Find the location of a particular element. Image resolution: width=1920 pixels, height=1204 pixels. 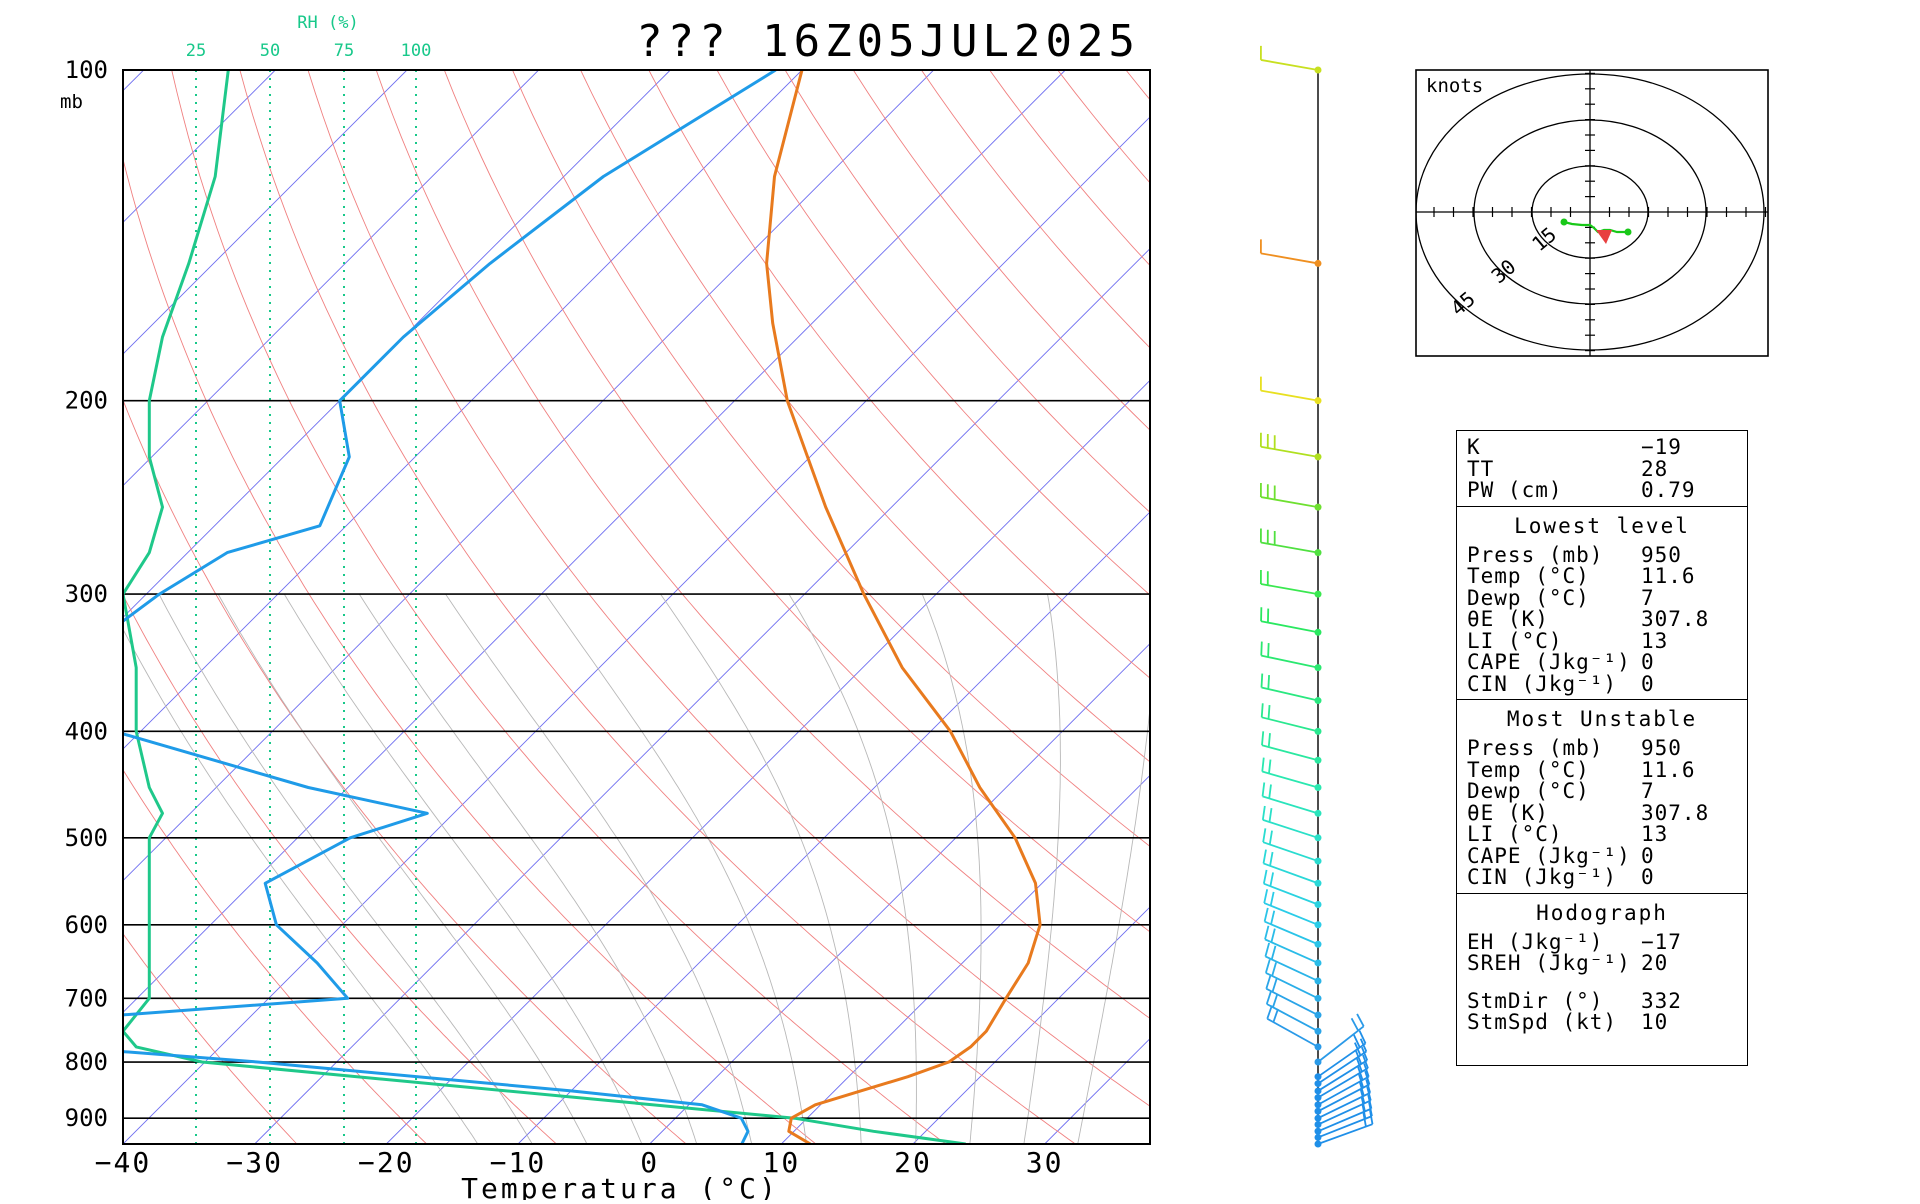

x-axis-label: Temperatura (°C) is located at coordinates (620, 1186).